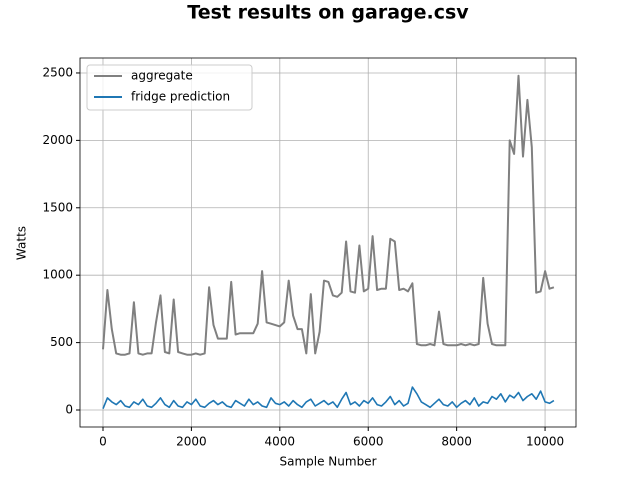 Image resolution: width=640 pixels, height=480 pixels. I want to click on x-tick-label: 4000, so click(280, 442).